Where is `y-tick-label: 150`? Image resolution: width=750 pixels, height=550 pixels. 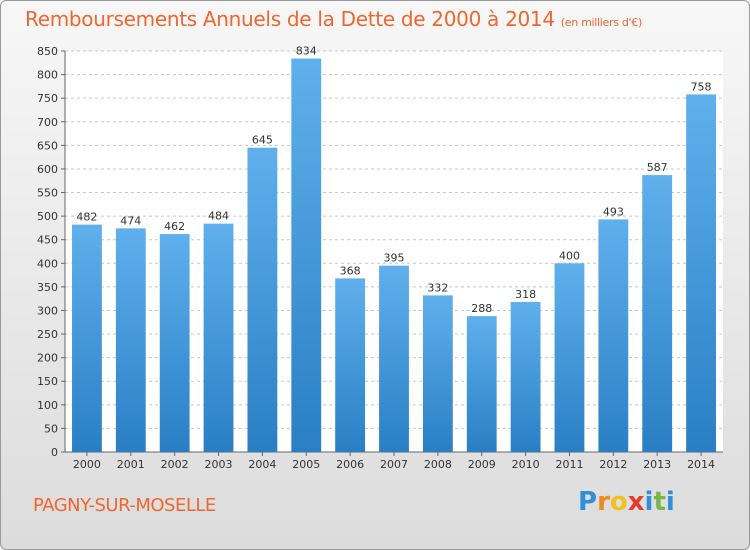 y-tick-label: 150 is located at coordinates (47, 381).